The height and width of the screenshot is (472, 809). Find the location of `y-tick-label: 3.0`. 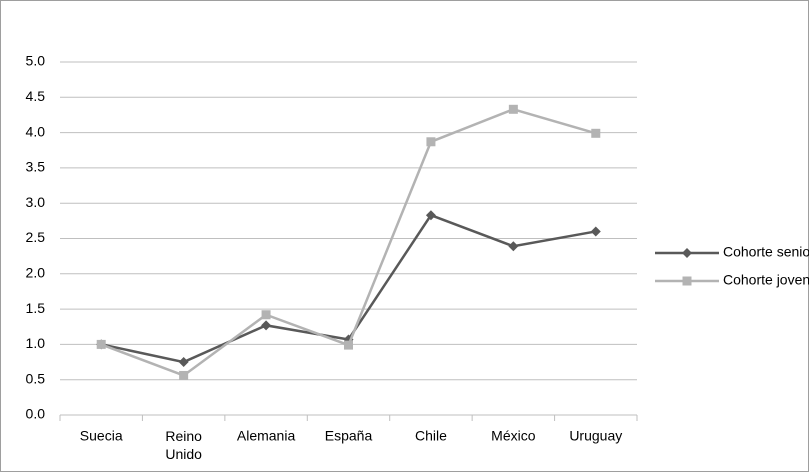

y-tick-label: 3.0 is located at coordinates (36, 202).